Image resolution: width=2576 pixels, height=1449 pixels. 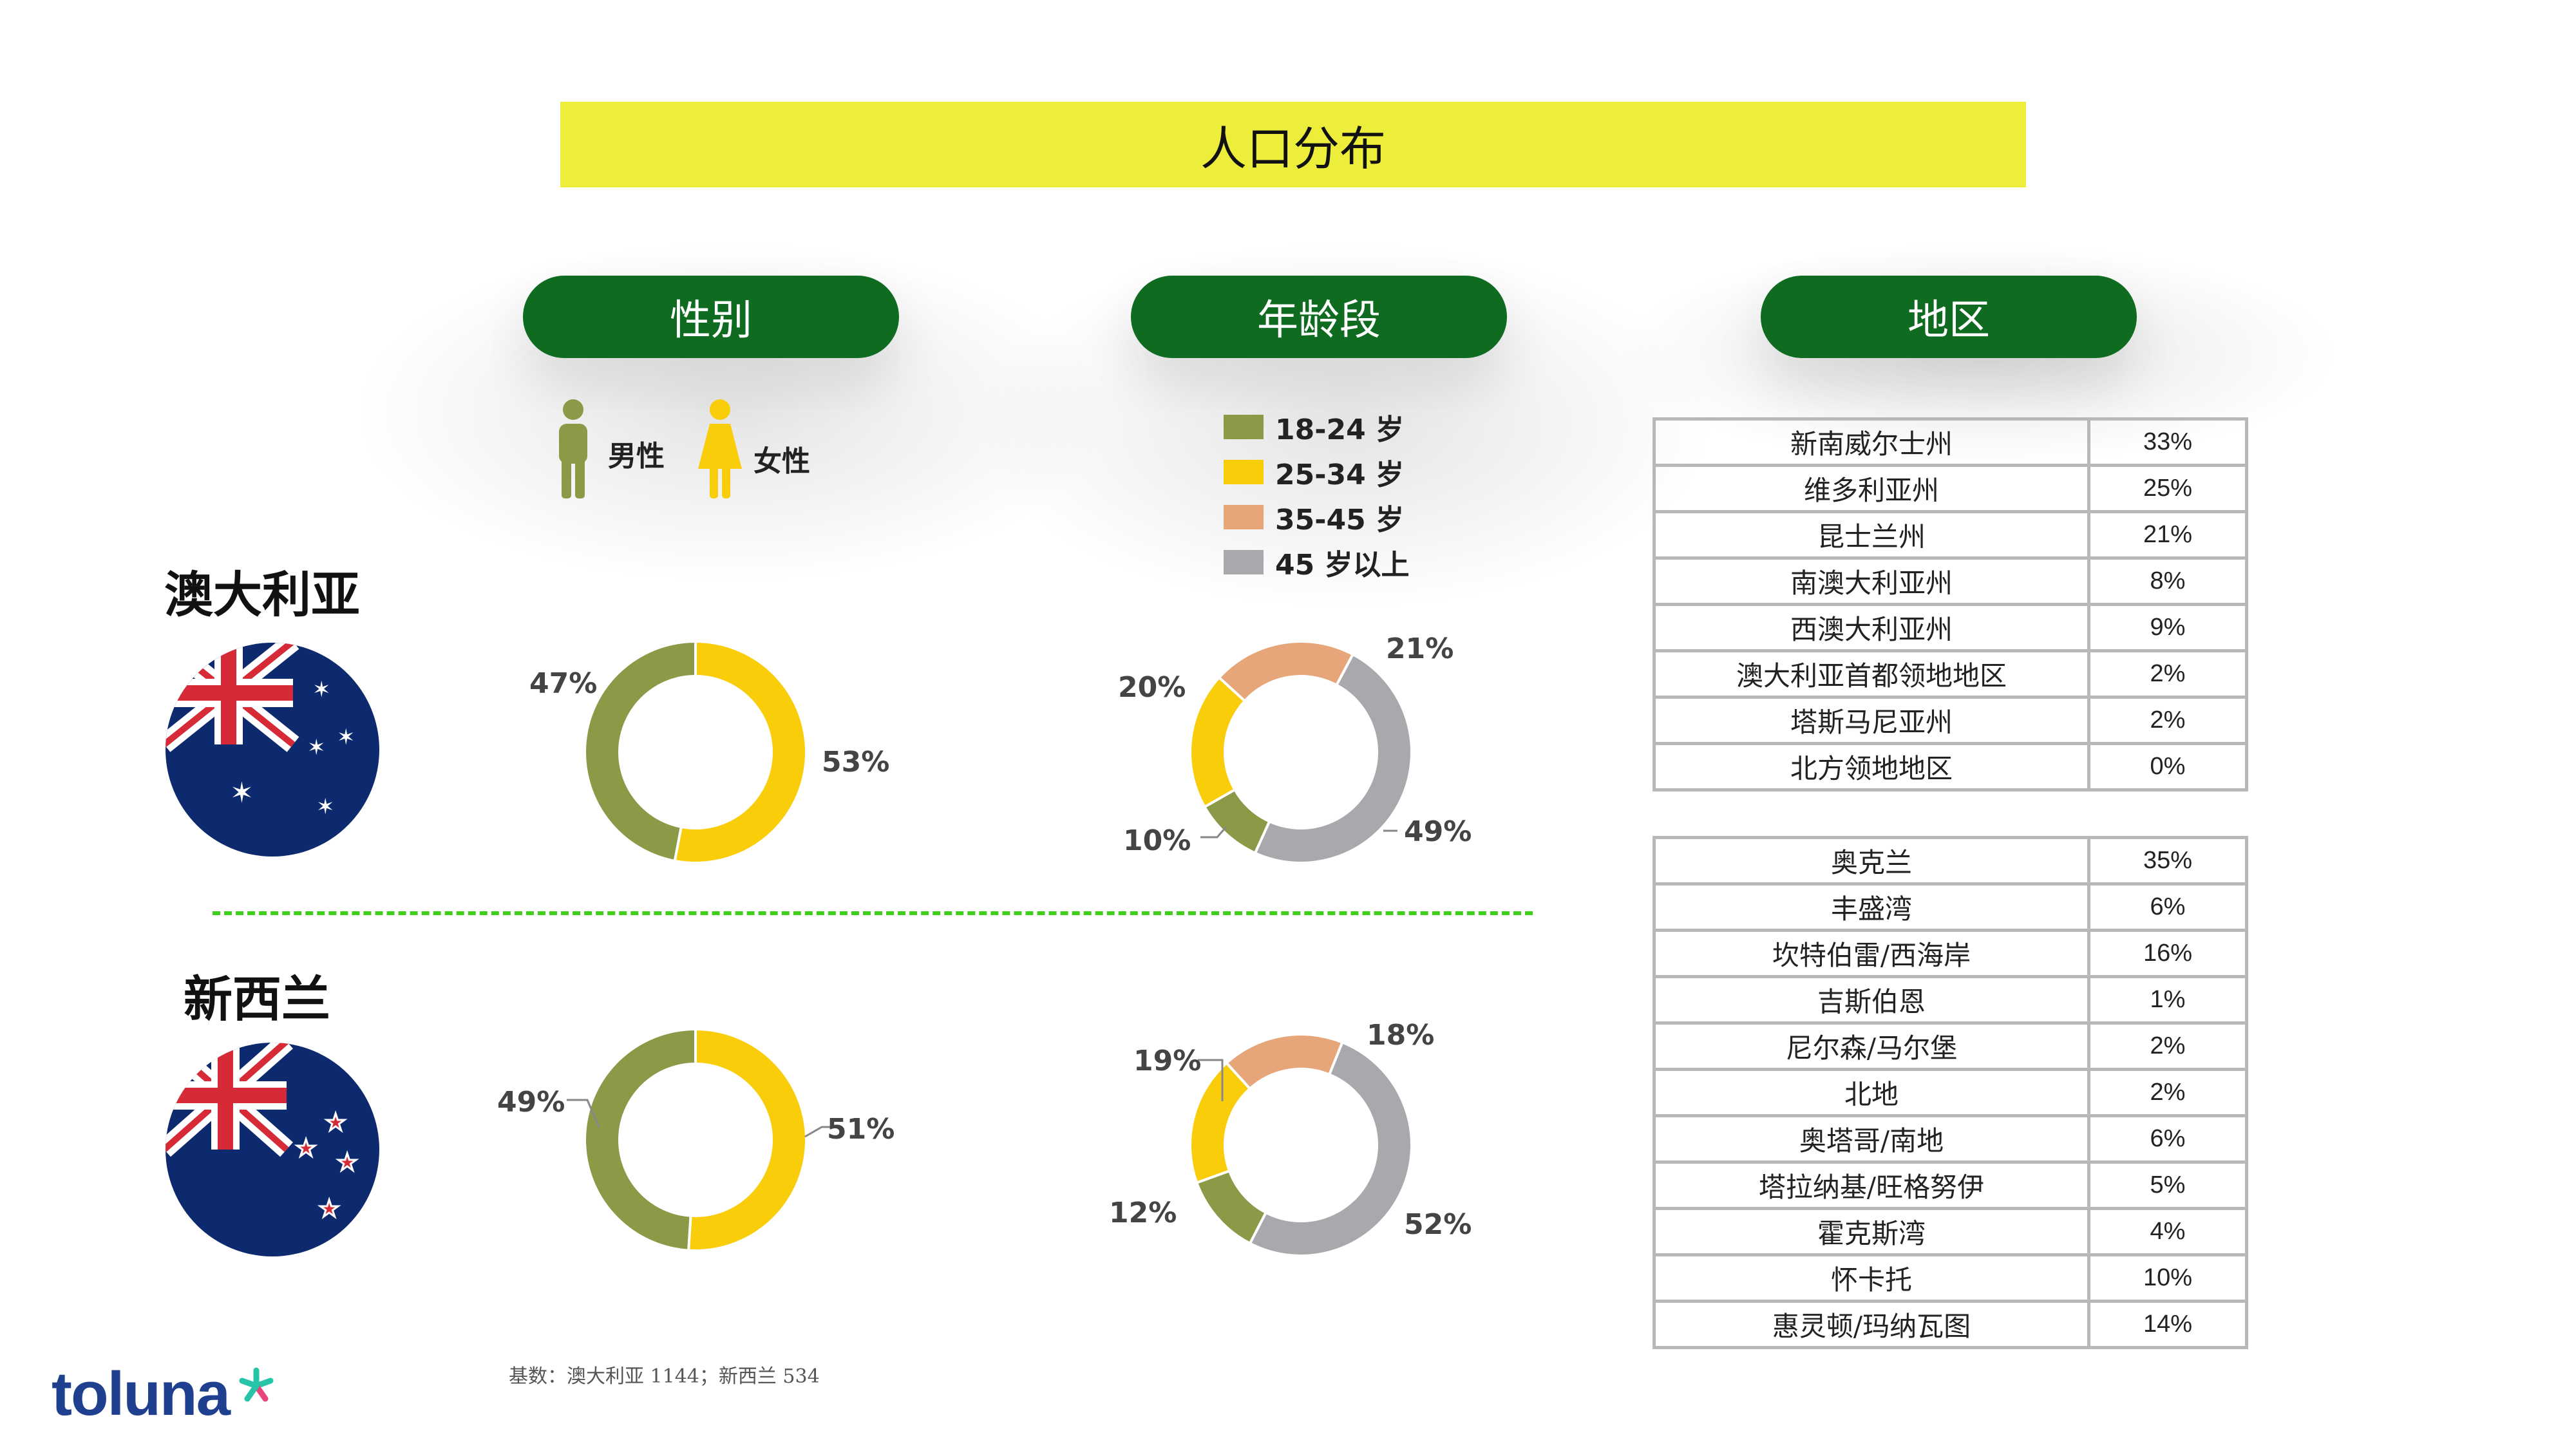 I want to click on logo-text: toluna, so click(x=141, y=1393).